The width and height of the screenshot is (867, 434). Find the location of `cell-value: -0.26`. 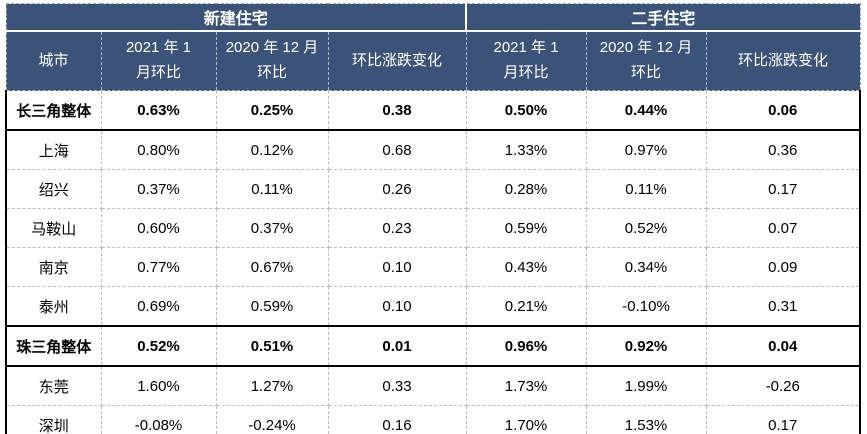

cell-value: -0.26 is located at coordinates (783, 385).